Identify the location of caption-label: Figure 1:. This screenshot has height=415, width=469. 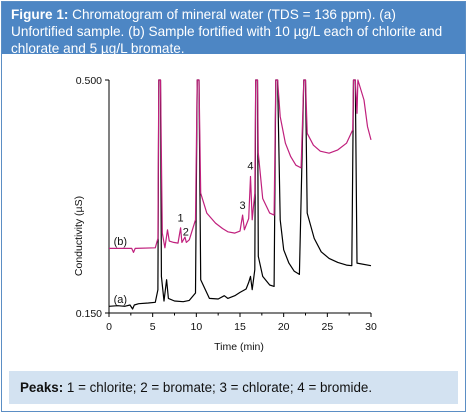
(40, 14).